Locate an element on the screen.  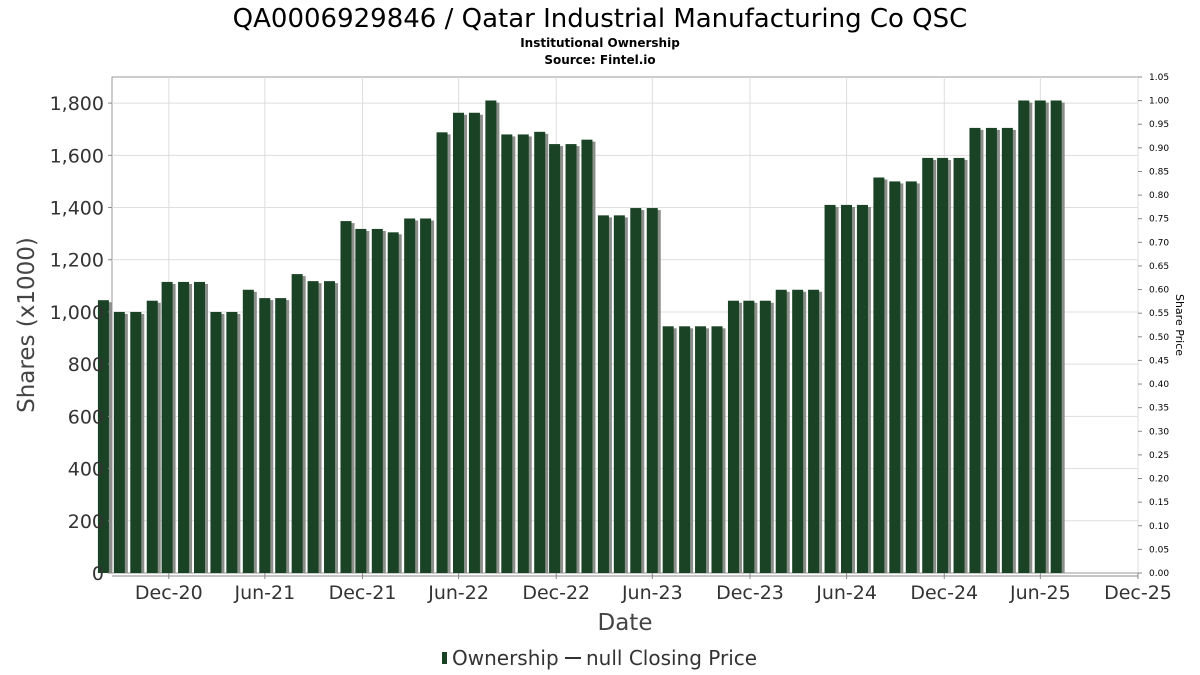
x-tick-label: Jun-24 is located at coordinates (846, 593).